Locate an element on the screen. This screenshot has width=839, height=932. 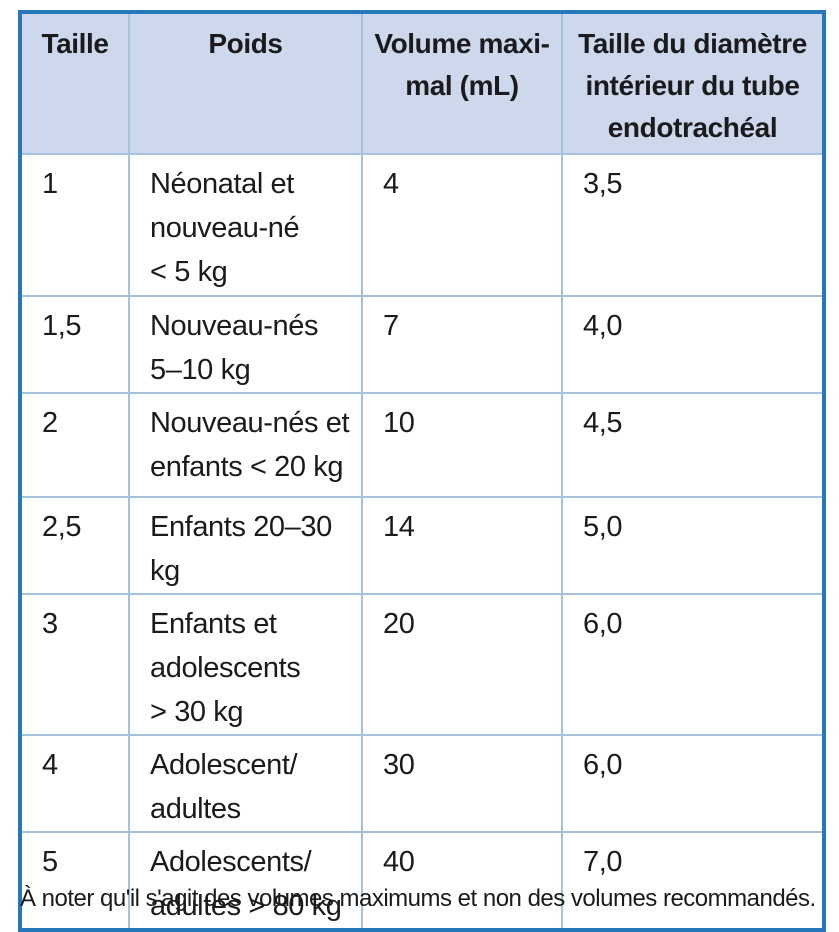
cell-diametre: 7,0 is located at coordinates (693, 881).